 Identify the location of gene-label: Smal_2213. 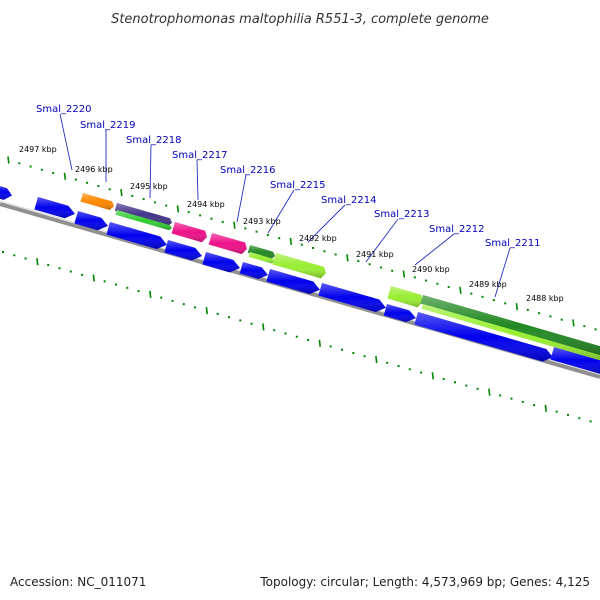
(401, 214).